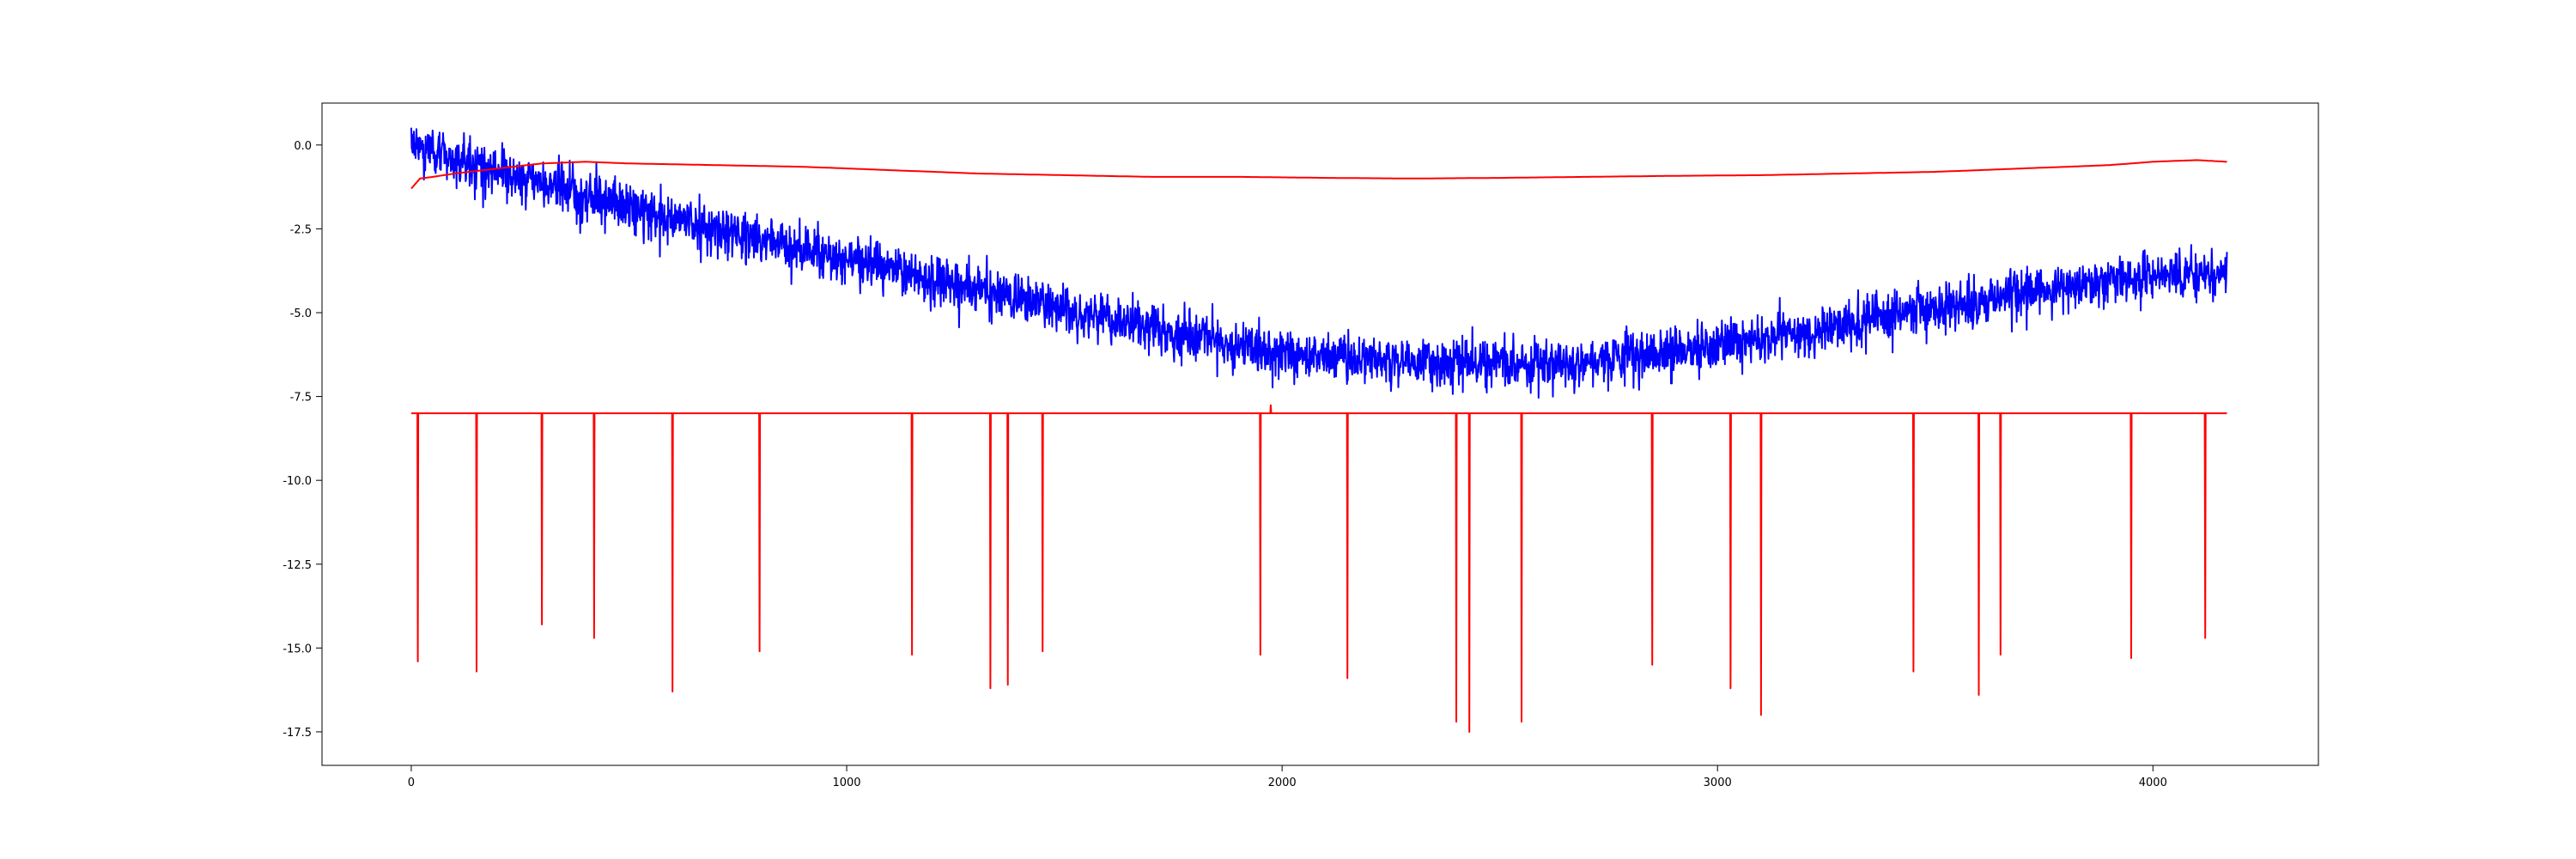  What do you see at coordinates (411, 783) in the screenshot?
I see `x-tick-label: 0` at bounding box center [411, 783].